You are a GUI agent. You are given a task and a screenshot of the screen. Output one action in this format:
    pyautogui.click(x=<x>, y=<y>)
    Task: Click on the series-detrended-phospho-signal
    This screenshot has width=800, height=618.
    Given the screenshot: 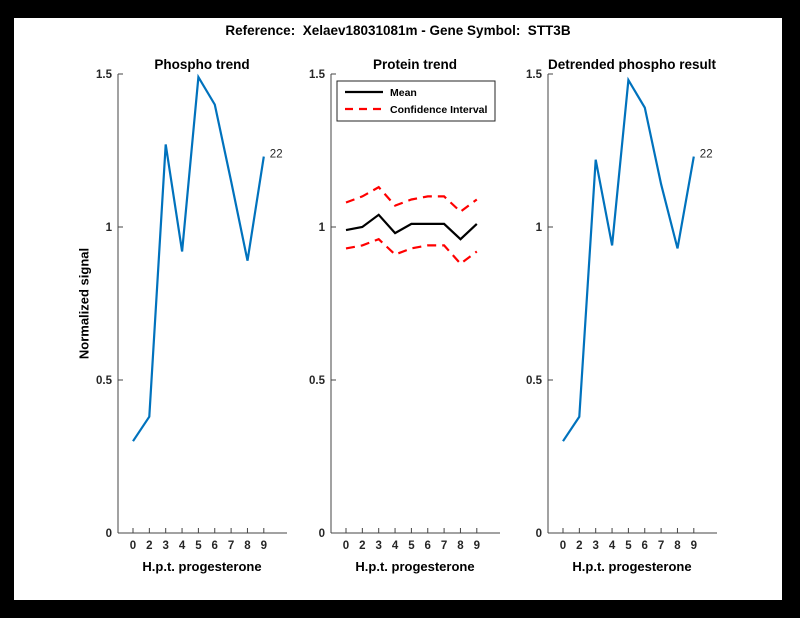 What is the action you would take?
    pyautogui.click(x=628, y=259)
    